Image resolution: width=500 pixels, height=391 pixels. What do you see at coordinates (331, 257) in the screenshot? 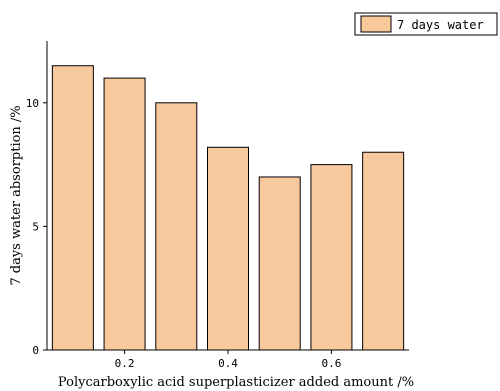
I see `bar-0.6` at bounding box center [331, 257].